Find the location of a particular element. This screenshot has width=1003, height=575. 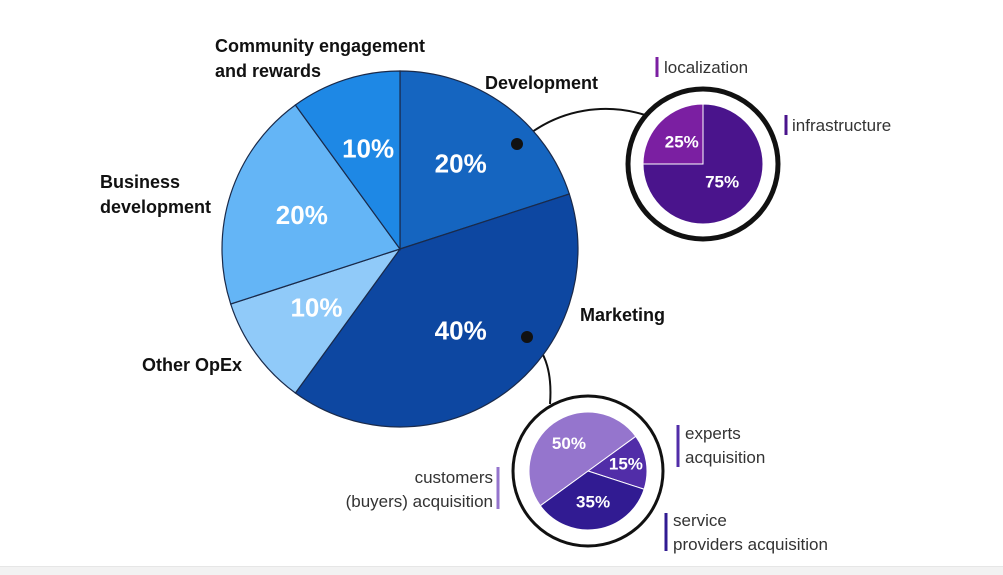

pct-label-business-development: 20% is located at coordinates (302, 215).